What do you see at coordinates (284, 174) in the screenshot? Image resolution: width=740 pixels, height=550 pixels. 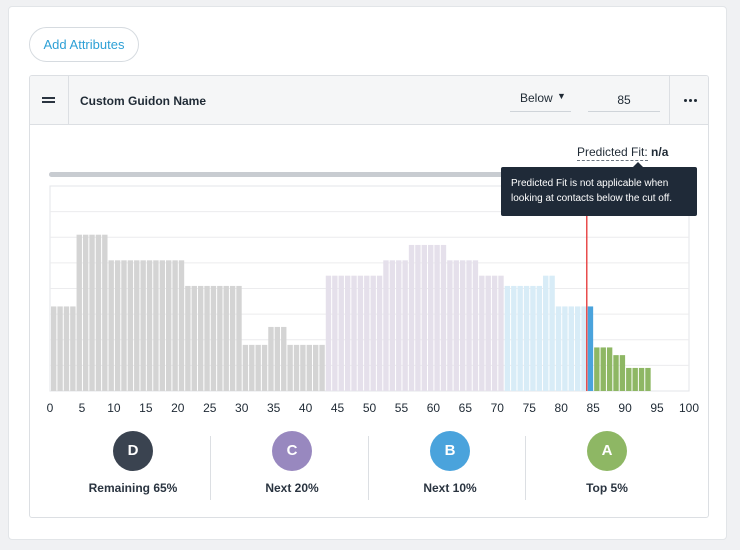 I see `scrollbar-thumb` at bounding box center [284, 174].